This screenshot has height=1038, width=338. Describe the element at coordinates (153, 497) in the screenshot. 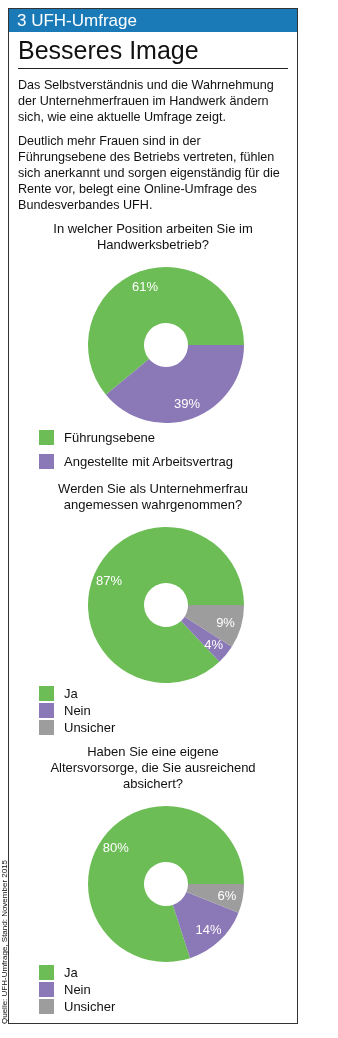

I see `chart-title: Werden Sie als Unternehmerfrau angemessen wahrgenommen?` at that location.